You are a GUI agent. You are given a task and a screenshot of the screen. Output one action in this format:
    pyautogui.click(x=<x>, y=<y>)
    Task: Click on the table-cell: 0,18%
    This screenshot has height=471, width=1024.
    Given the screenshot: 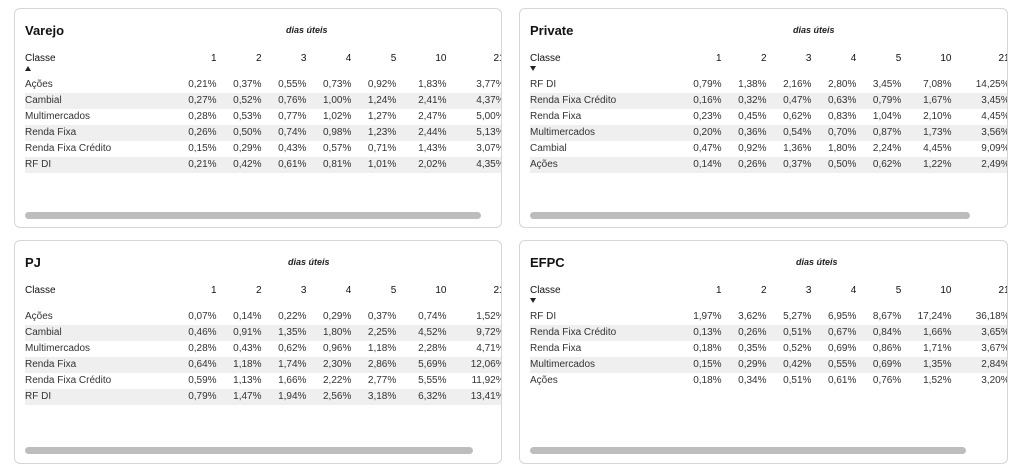 What is the action you would take?
    pyautogui.click(x=707, y=348)
    